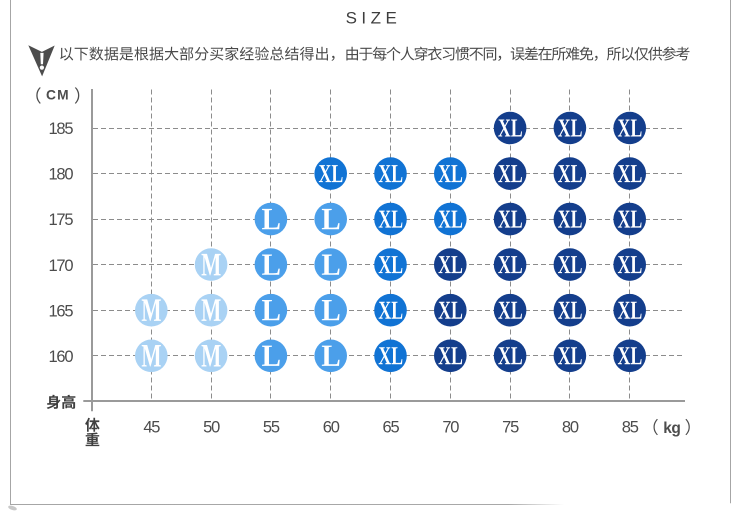 The width and height of the screenshot is (750, 531). Describe the element at coordinates (60, 311) in the screenshot. I see `svg-text: 165` at that location.